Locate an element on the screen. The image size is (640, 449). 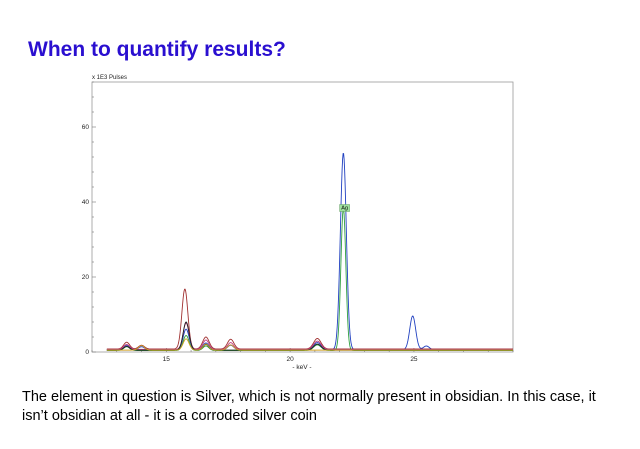
annotation-box is located at coordinates (344, 208).